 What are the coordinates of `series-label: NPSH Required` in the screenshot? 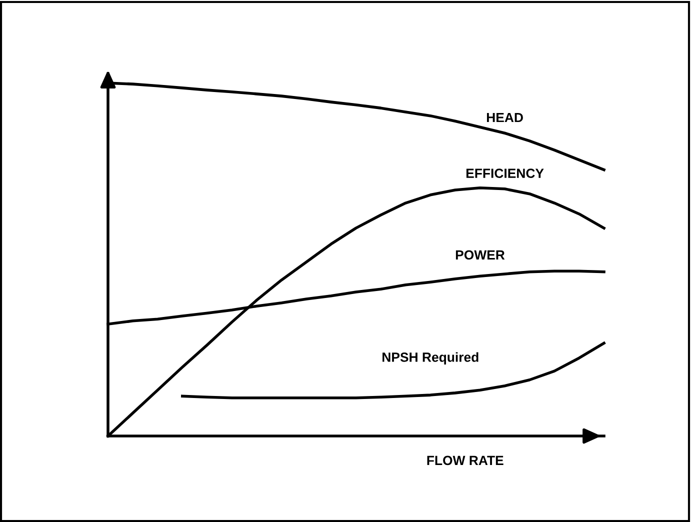 It's located at (430, 358).